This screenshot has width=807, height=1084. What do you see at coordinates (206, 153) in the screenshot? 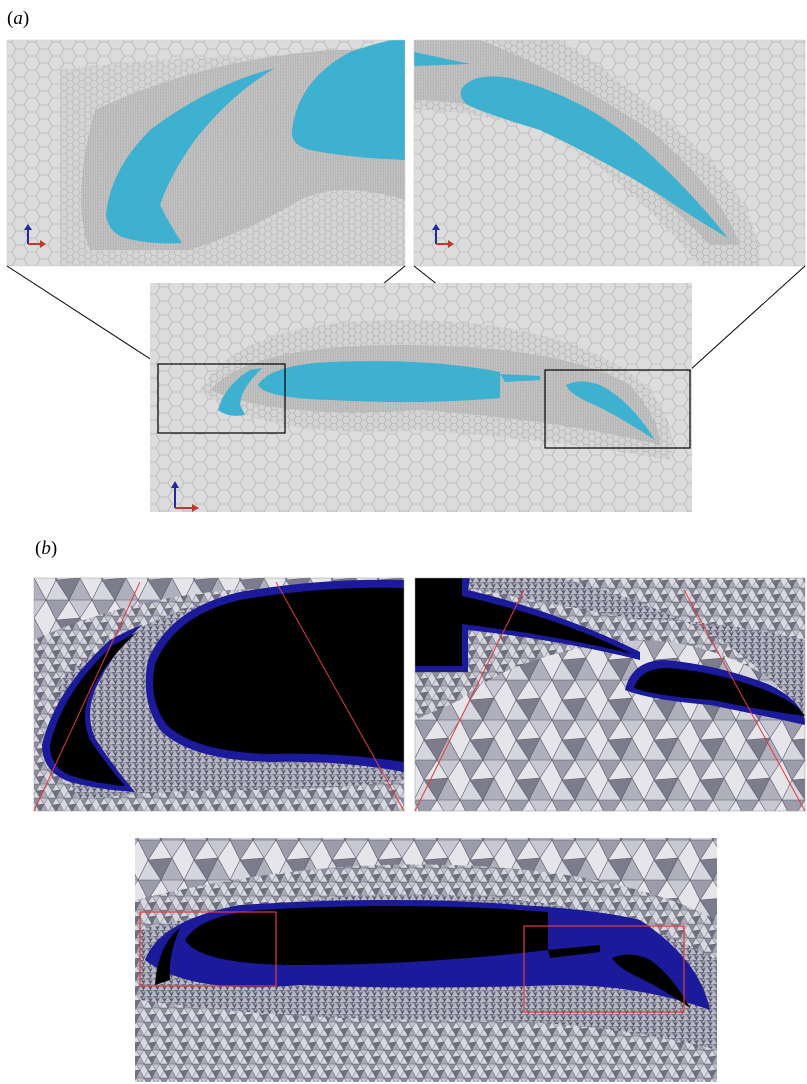
I see `panel-a-zoom-slat` at bounding box center [206, 153].